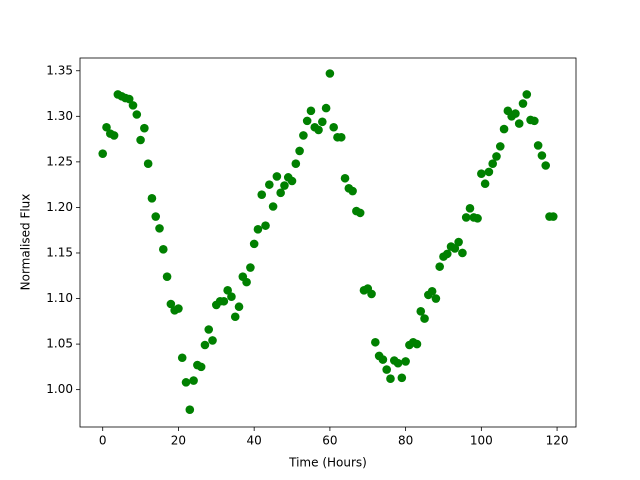  I want to click on y-tick-label: 1.35, so click(59, 70).